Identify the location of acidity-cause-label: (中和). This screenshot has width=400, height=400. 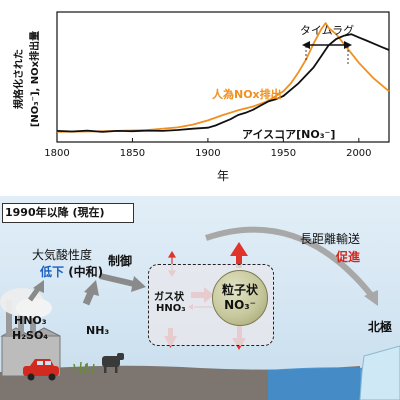
(84, 272).